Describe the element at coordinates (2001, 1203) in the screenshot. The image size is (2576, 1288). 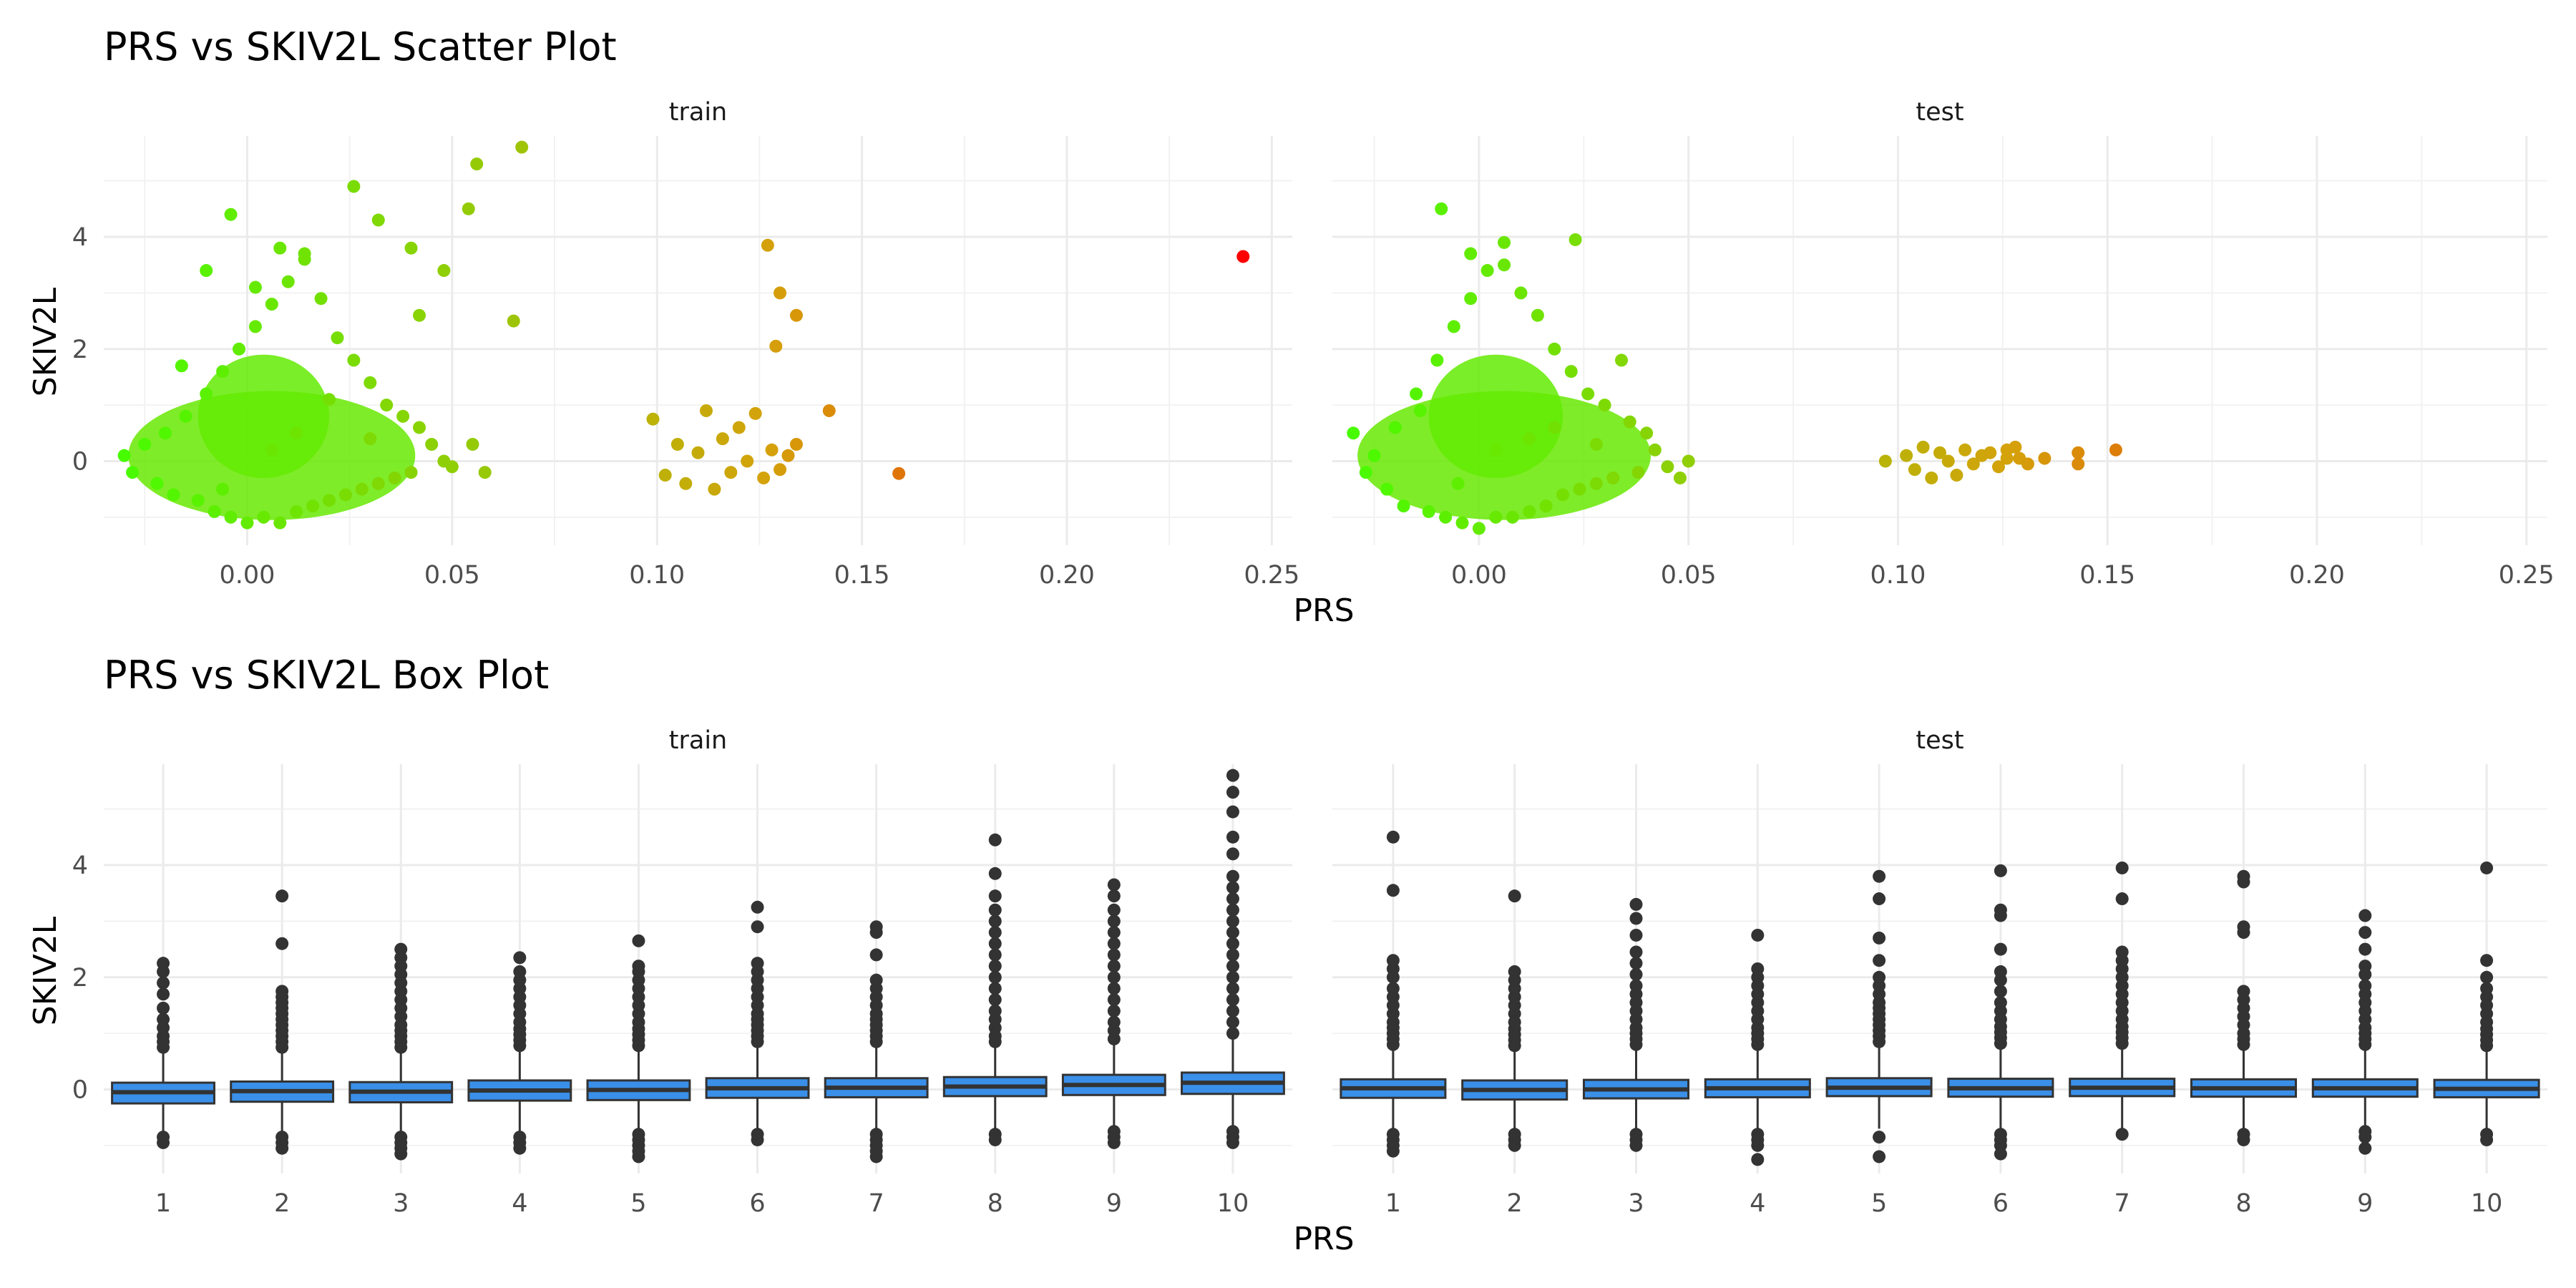
I see `x-tick-label: 6` at that location.